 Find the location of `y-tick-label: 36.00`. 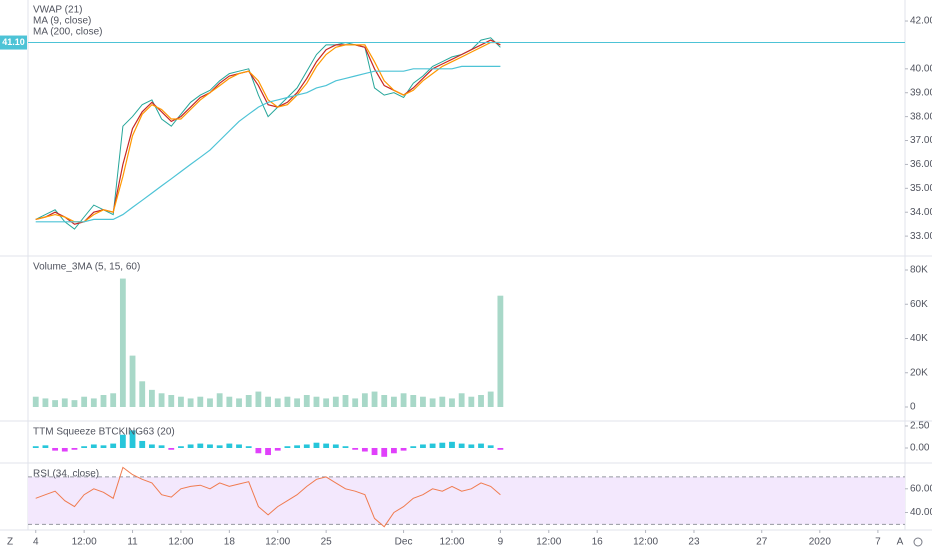

y-tick-label: 36.00 is located at coordinates (921, 164).